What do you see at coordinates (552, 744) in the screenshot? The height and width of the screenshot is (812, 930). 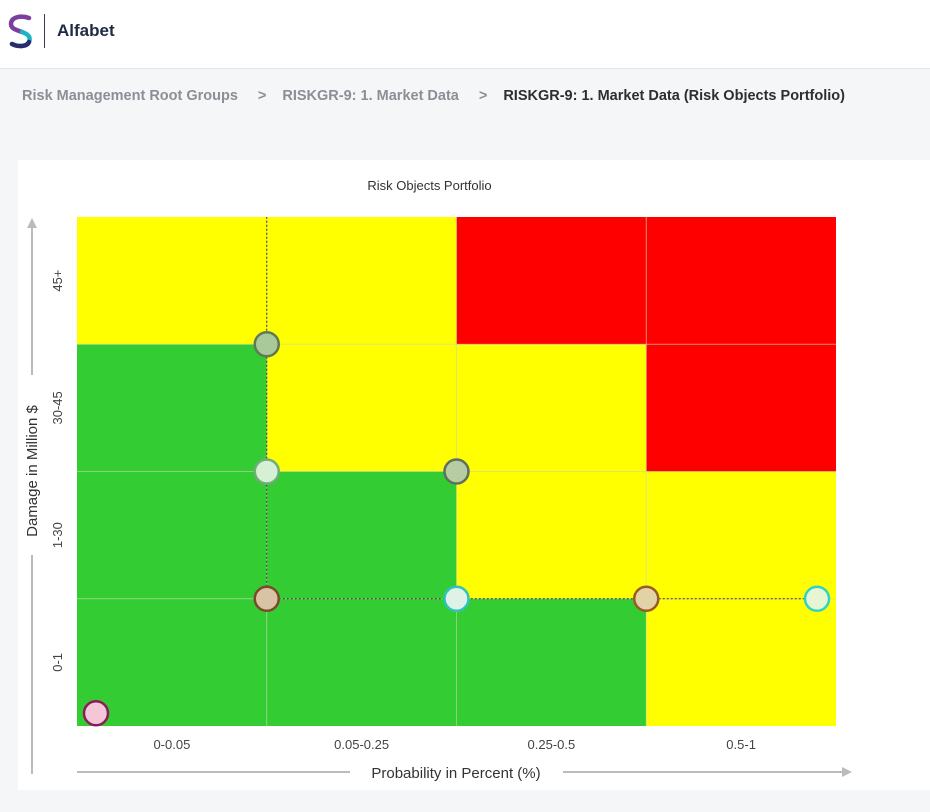 I see `x-tick-label: 0.25-0.5` at bounding box center [552, 744].